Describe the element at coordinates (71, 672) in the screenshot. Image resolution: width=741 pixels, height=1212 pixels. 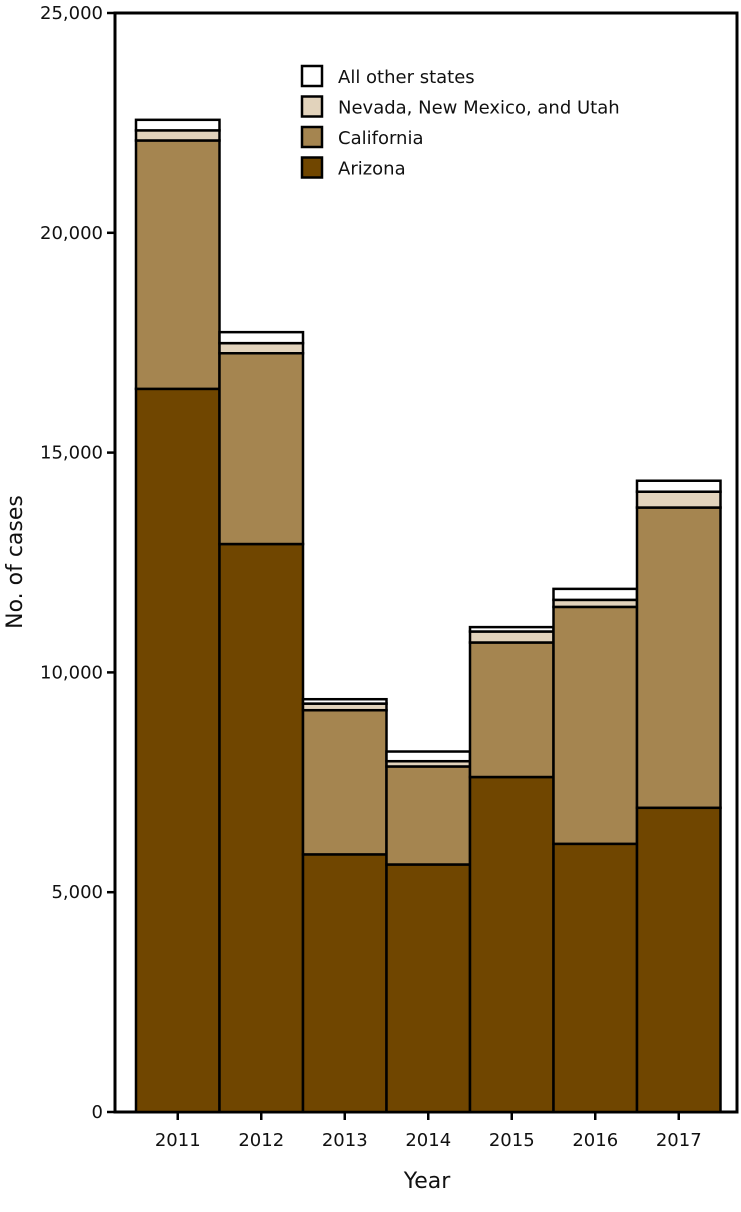
I see `y-tick-label: 10,000` at that location.